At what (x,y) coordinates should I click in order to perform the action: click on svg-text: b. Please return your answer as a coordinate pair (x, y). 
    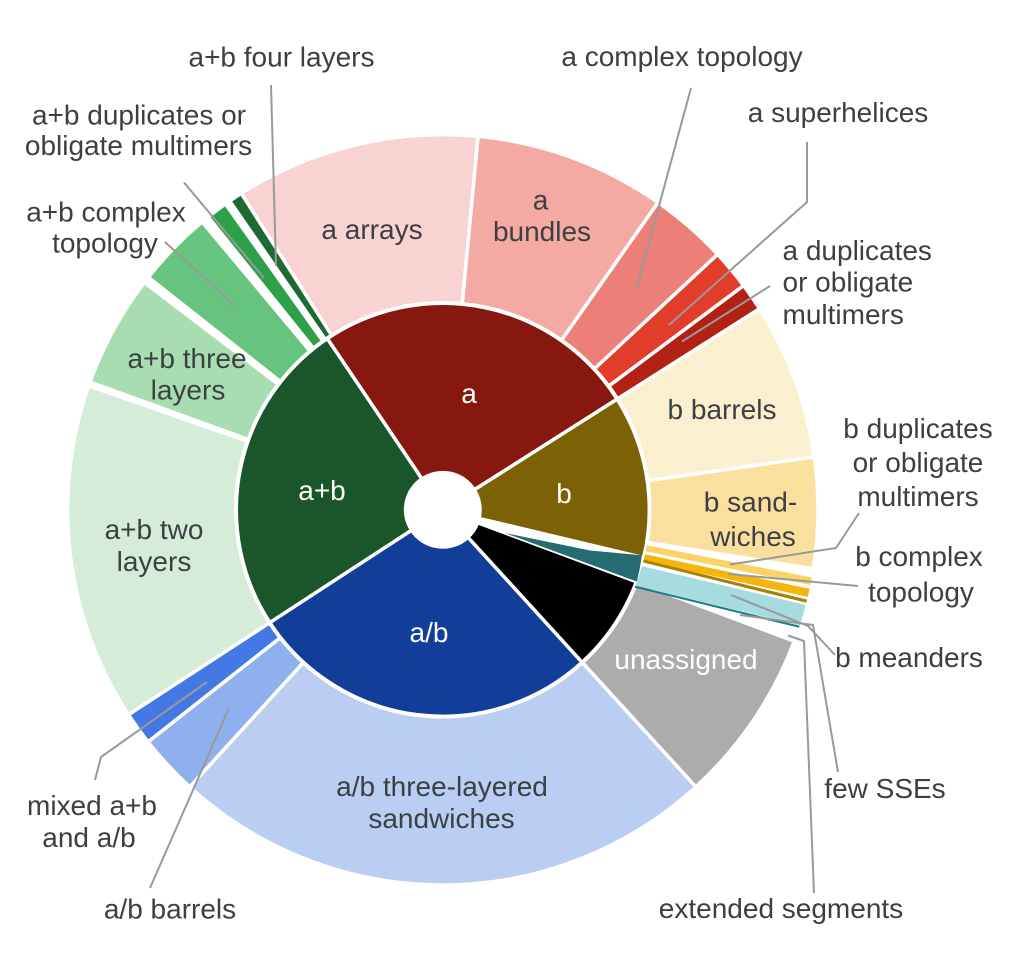
    Looking at the image, I should click on (564, 493).